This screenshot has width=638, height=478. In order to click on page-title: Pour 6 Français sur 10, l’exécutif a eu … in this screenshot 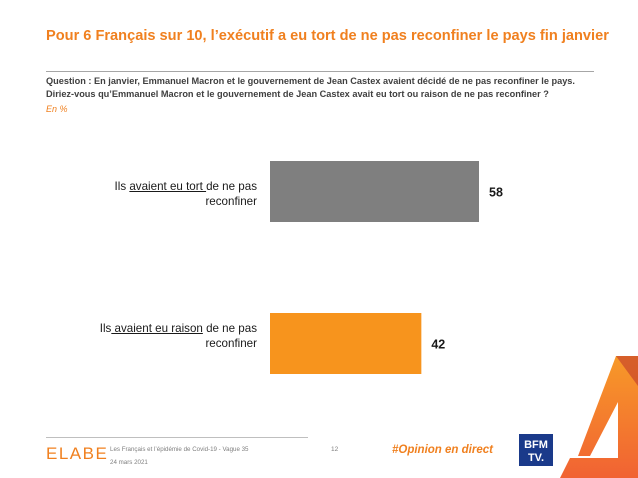, I will do `click(327, 36)`.